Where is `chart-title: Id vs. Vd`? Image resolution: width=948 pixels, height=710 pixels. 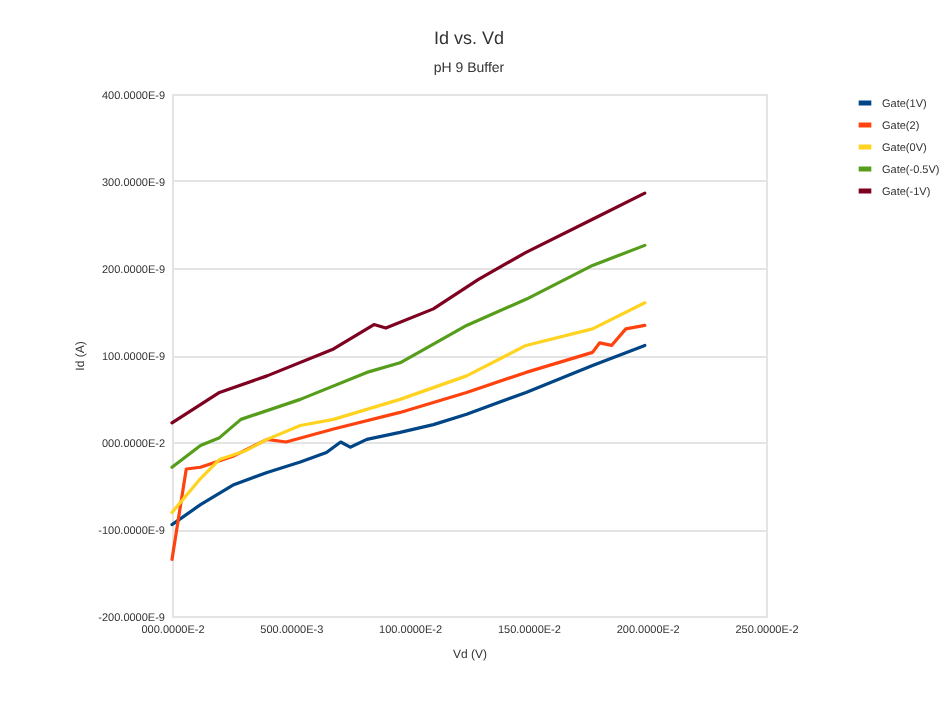 chart-title: Id vs. Vd is located at coordinates (469, 38).